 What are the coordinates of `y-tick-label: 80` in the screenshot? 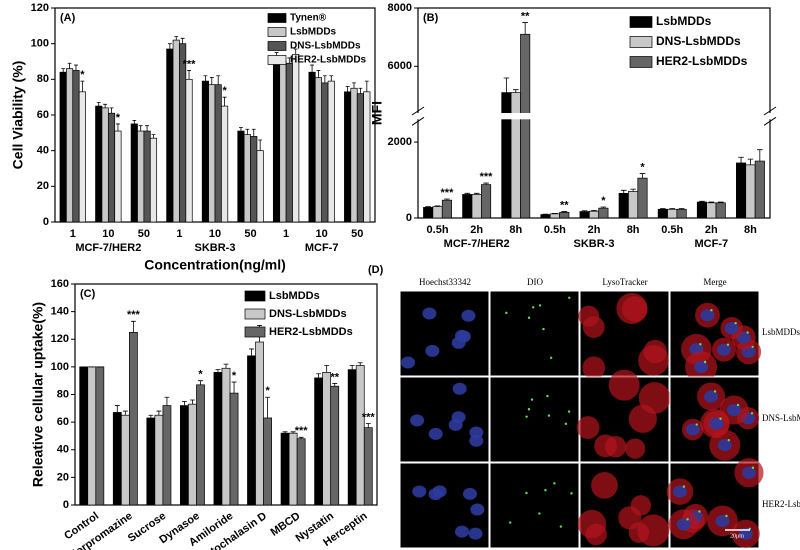 It's located at (63, 394).